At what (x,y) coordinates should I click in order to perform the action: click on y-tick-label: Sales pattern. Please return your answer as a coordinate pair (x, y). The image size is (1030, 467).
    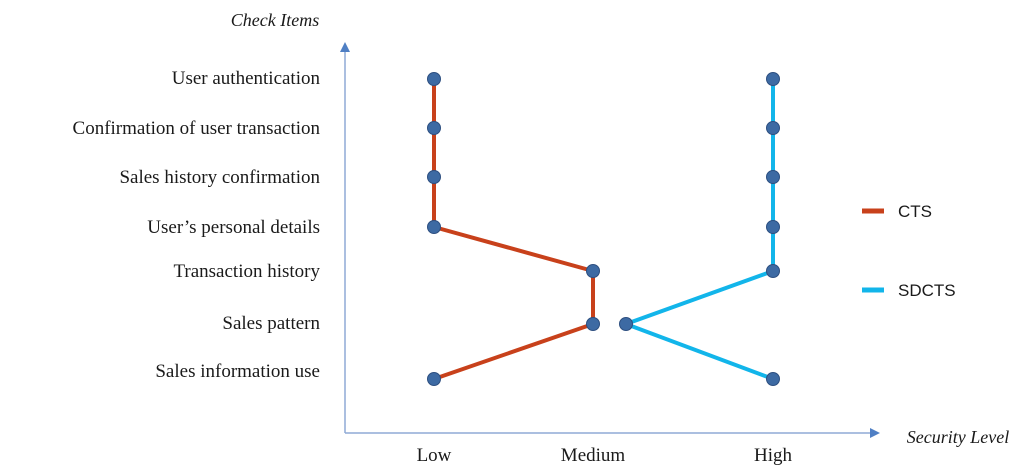
    Looking at the image, I should click on (271, 323).